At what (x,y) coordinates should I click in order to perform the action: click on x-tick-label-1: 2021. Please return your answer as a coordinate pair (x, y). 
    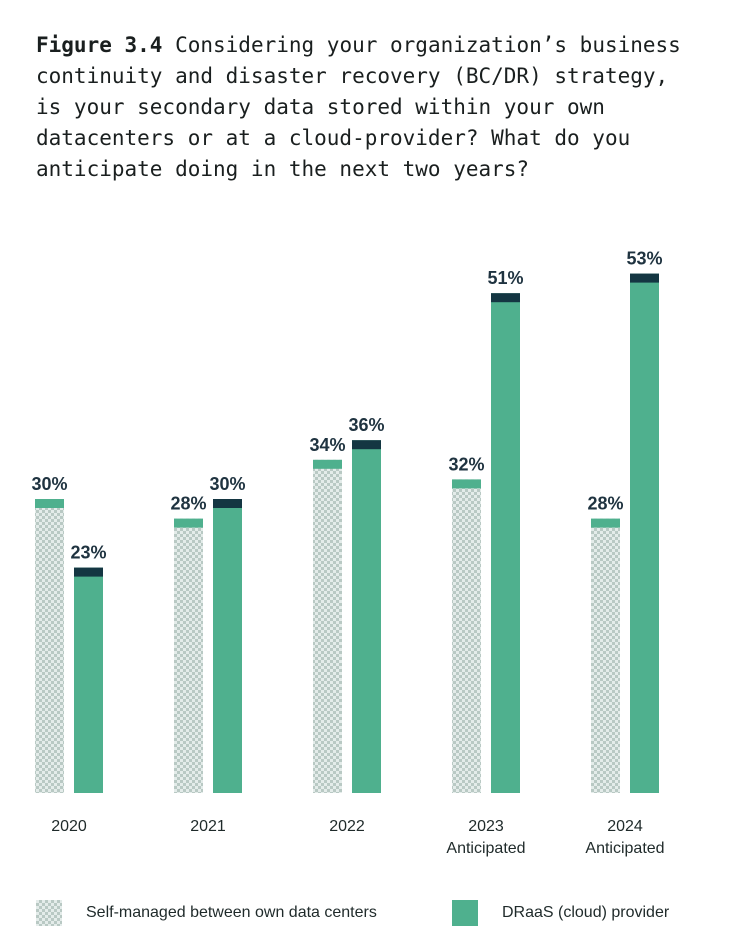
    Looking at the image, I should click on (208, 826).